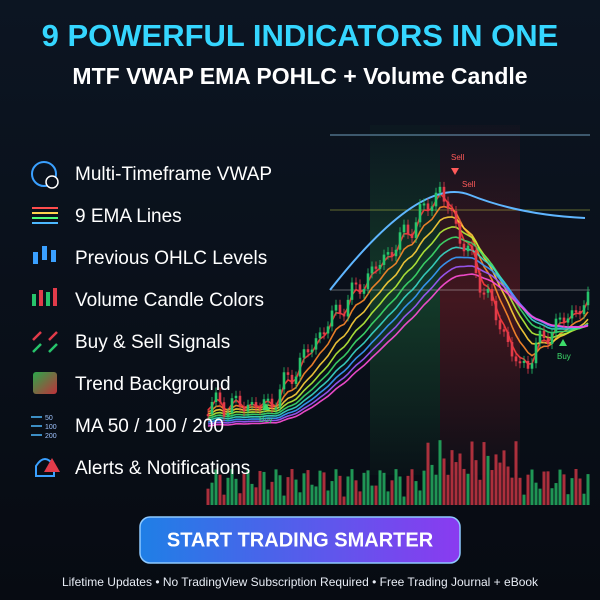 This screenshot has width=600, height=600. Describe the element at coordinates (36, 426) in the screenshot. I see `ma-icon` at that location.